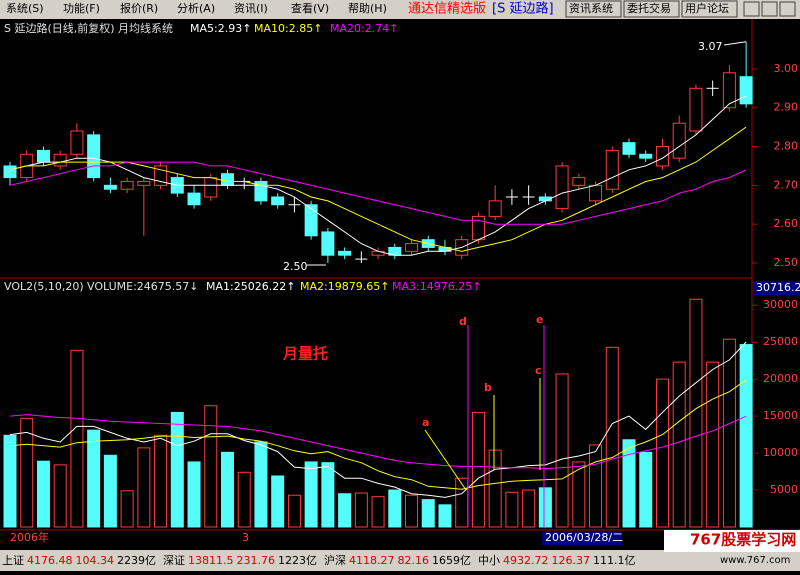 The height and width of the screenshot is (575, 800). I want to click on button-label: 资讯系统, so click(591, 8).